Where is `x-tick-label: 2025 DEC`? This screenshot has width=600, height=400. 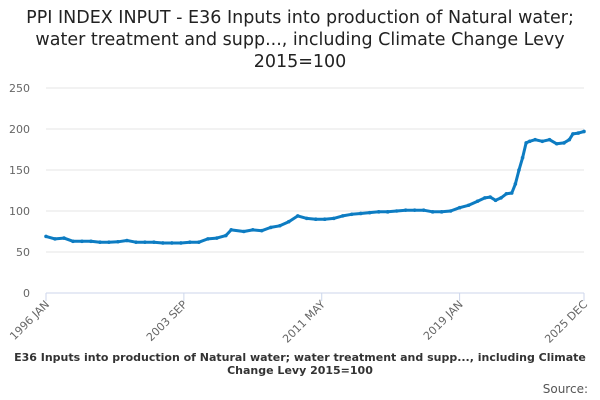 x-tick-label: 2025 DEC is located at coordinates (566, 322).